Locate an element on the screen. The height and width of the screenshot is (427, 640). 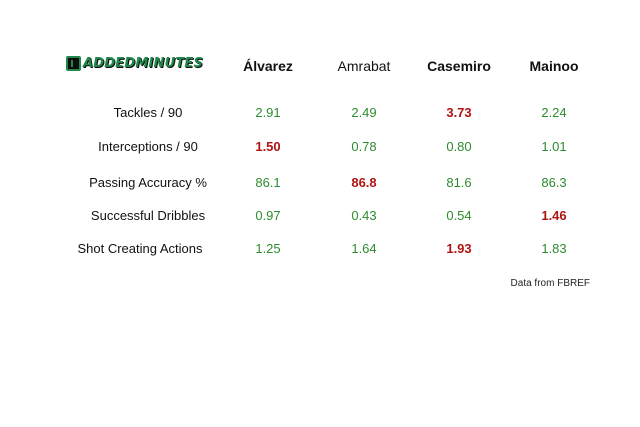
row-label-shot-creating: Shot Creating Actions is located at coordinates (140, 248).